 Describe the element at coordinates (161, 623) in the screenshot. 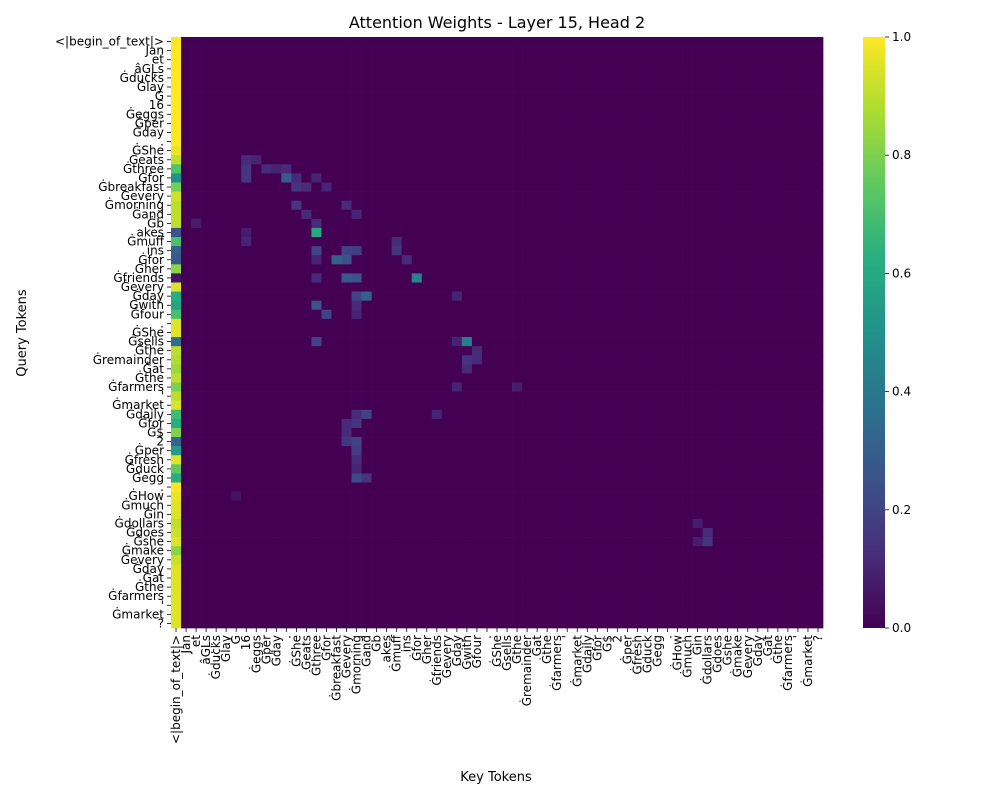

I see `y-tick-label: ?` at that location.